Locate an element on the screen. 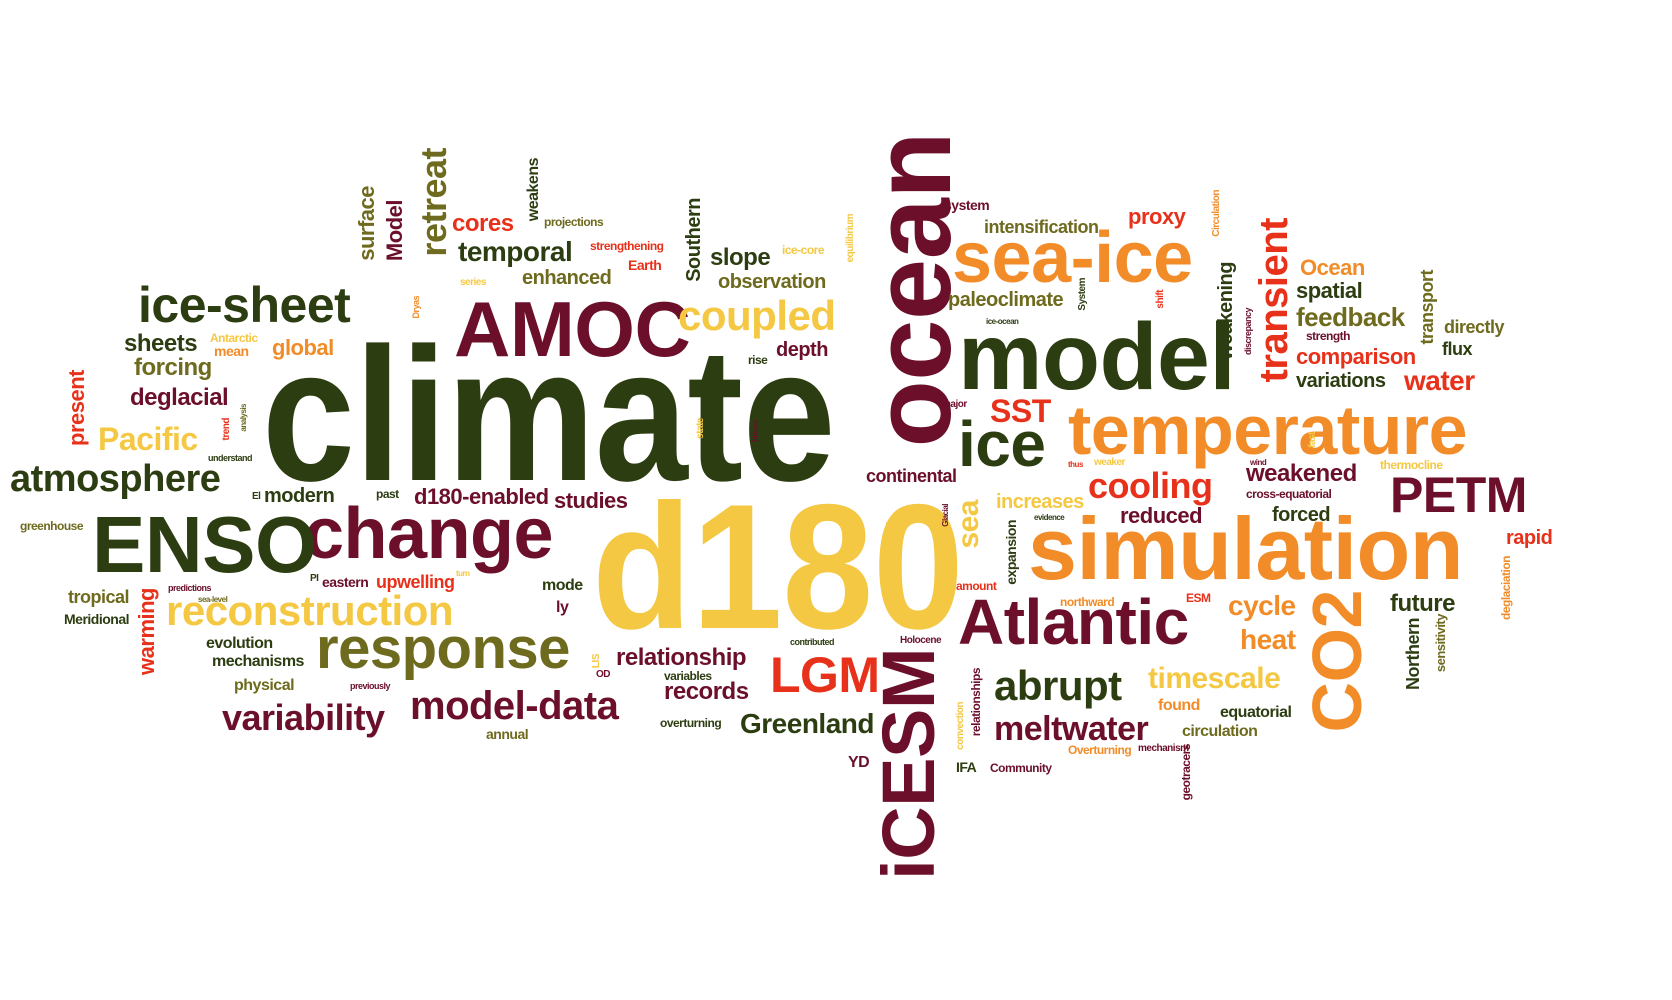 The image size is (1672, 1000). word: strength is located at coordinates (1328, 336).